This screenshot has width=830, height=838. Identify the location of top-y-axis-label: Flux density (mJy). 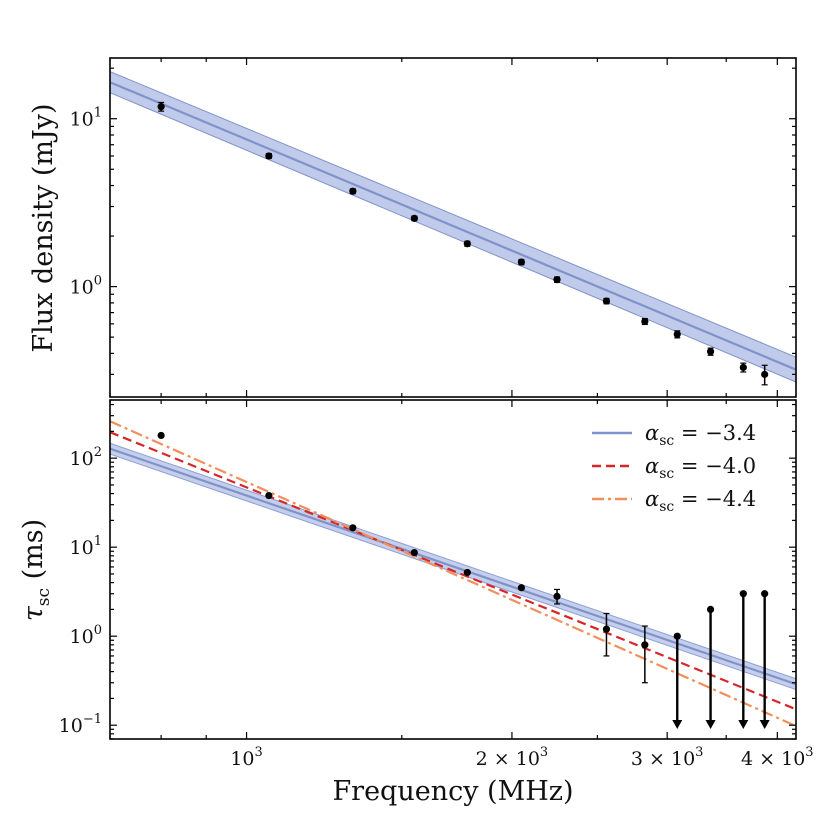
(43, 227).